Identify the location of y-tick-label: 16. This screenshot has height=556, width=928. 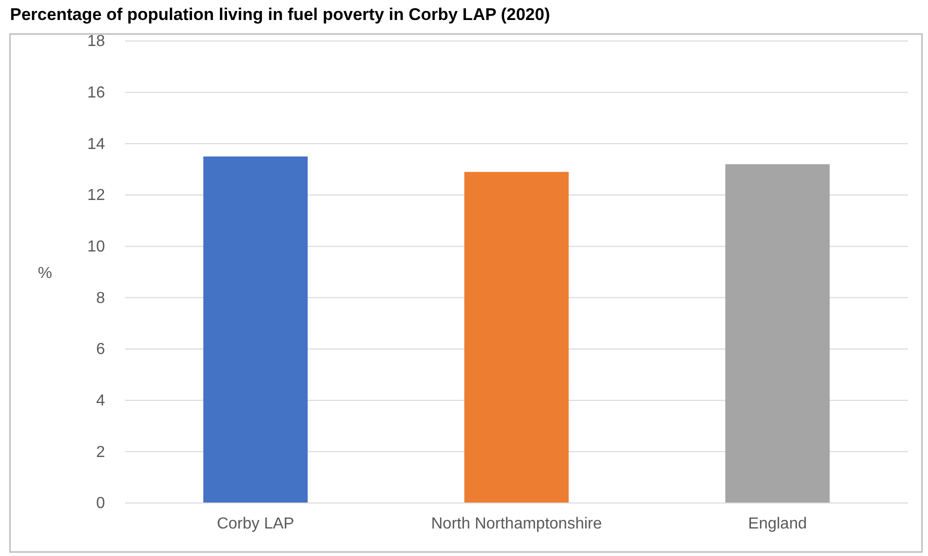
(96, 93).